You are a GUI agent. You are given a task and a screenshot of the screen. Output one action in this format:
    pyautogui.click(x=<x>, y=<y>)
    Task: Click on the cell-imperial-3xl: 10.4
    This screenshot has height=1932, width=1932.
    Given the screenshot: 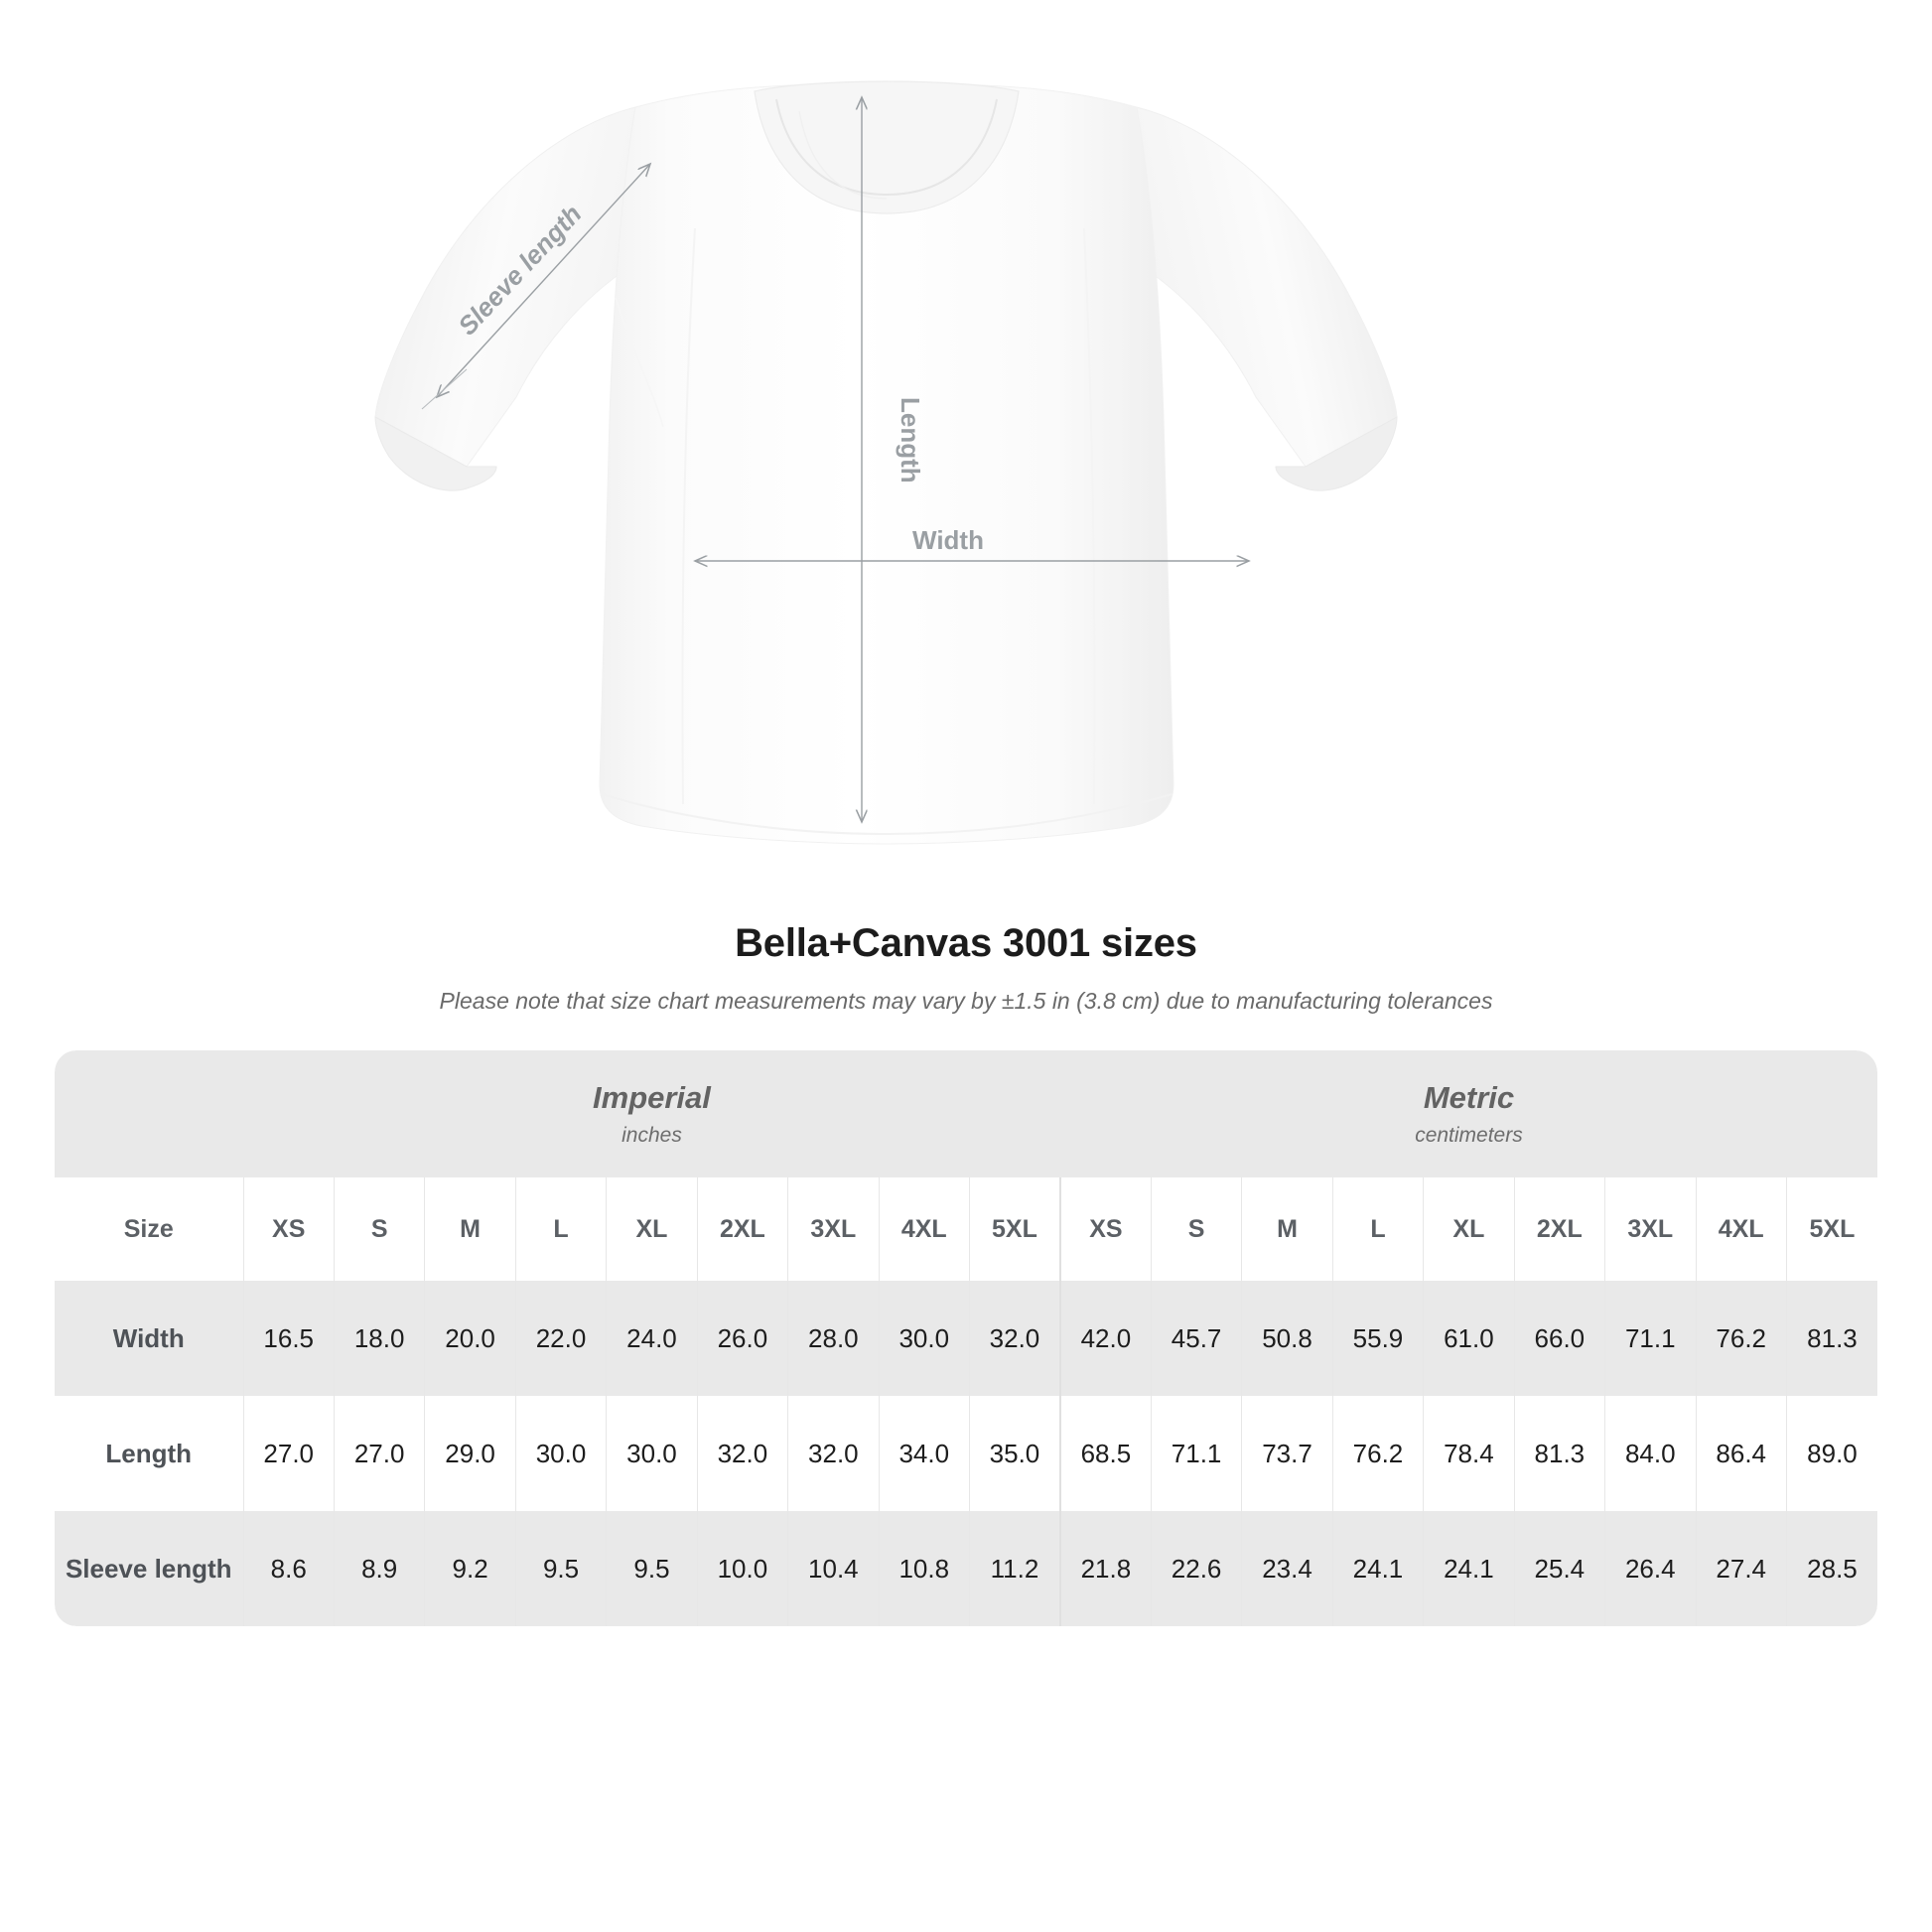 What is the action you would take?
    pyautogui.click(x=833, y=1568)
    